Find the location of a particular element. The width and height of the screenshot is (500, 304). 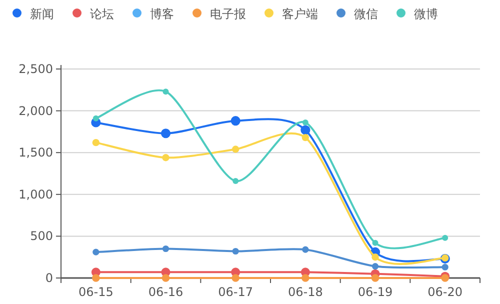

y-tick-label: 500 is located at coordinates (41, 236).